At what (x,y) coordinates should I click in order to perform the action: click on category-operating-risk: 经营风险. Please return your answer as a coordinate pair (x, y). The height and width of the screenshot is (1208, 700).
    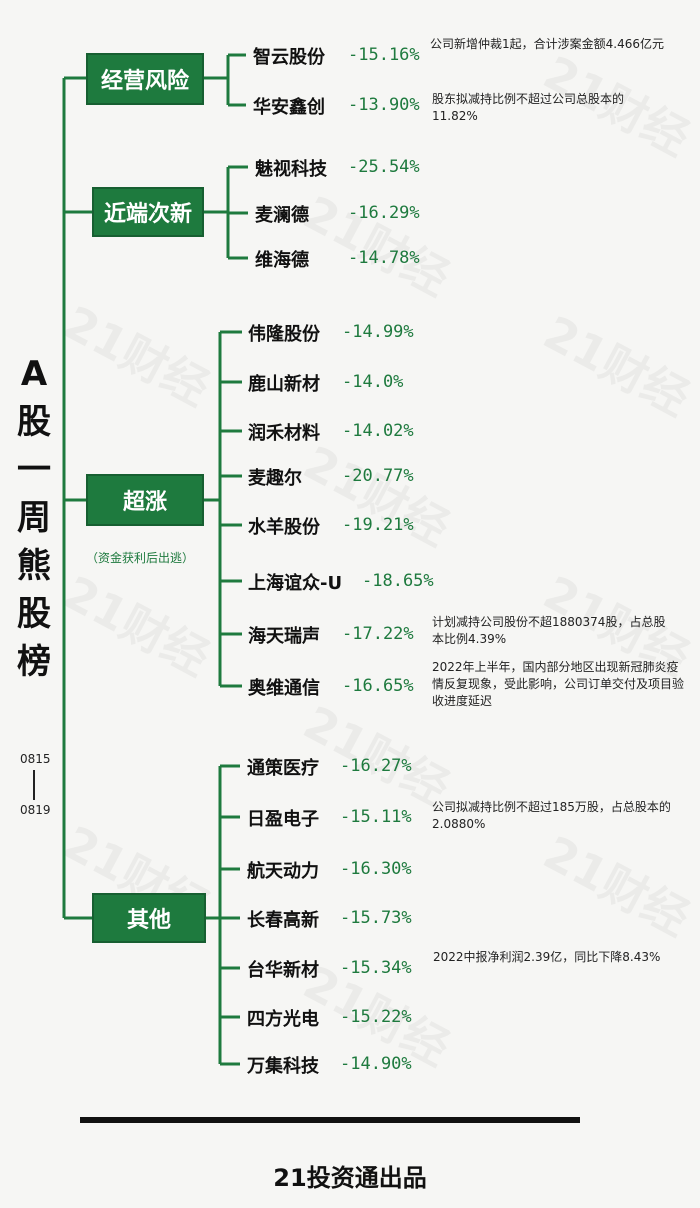
    Looking at the image, I should click on (145, 79).